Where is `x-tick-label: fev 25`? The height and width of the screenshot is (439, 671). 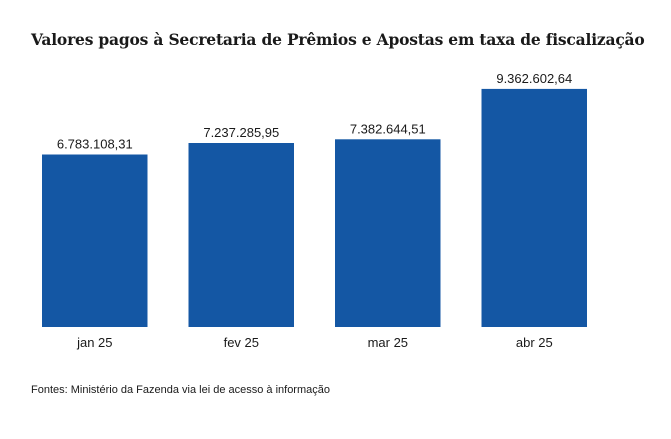
x-tick-label: fev 25 is located at coordinates (241, 342).